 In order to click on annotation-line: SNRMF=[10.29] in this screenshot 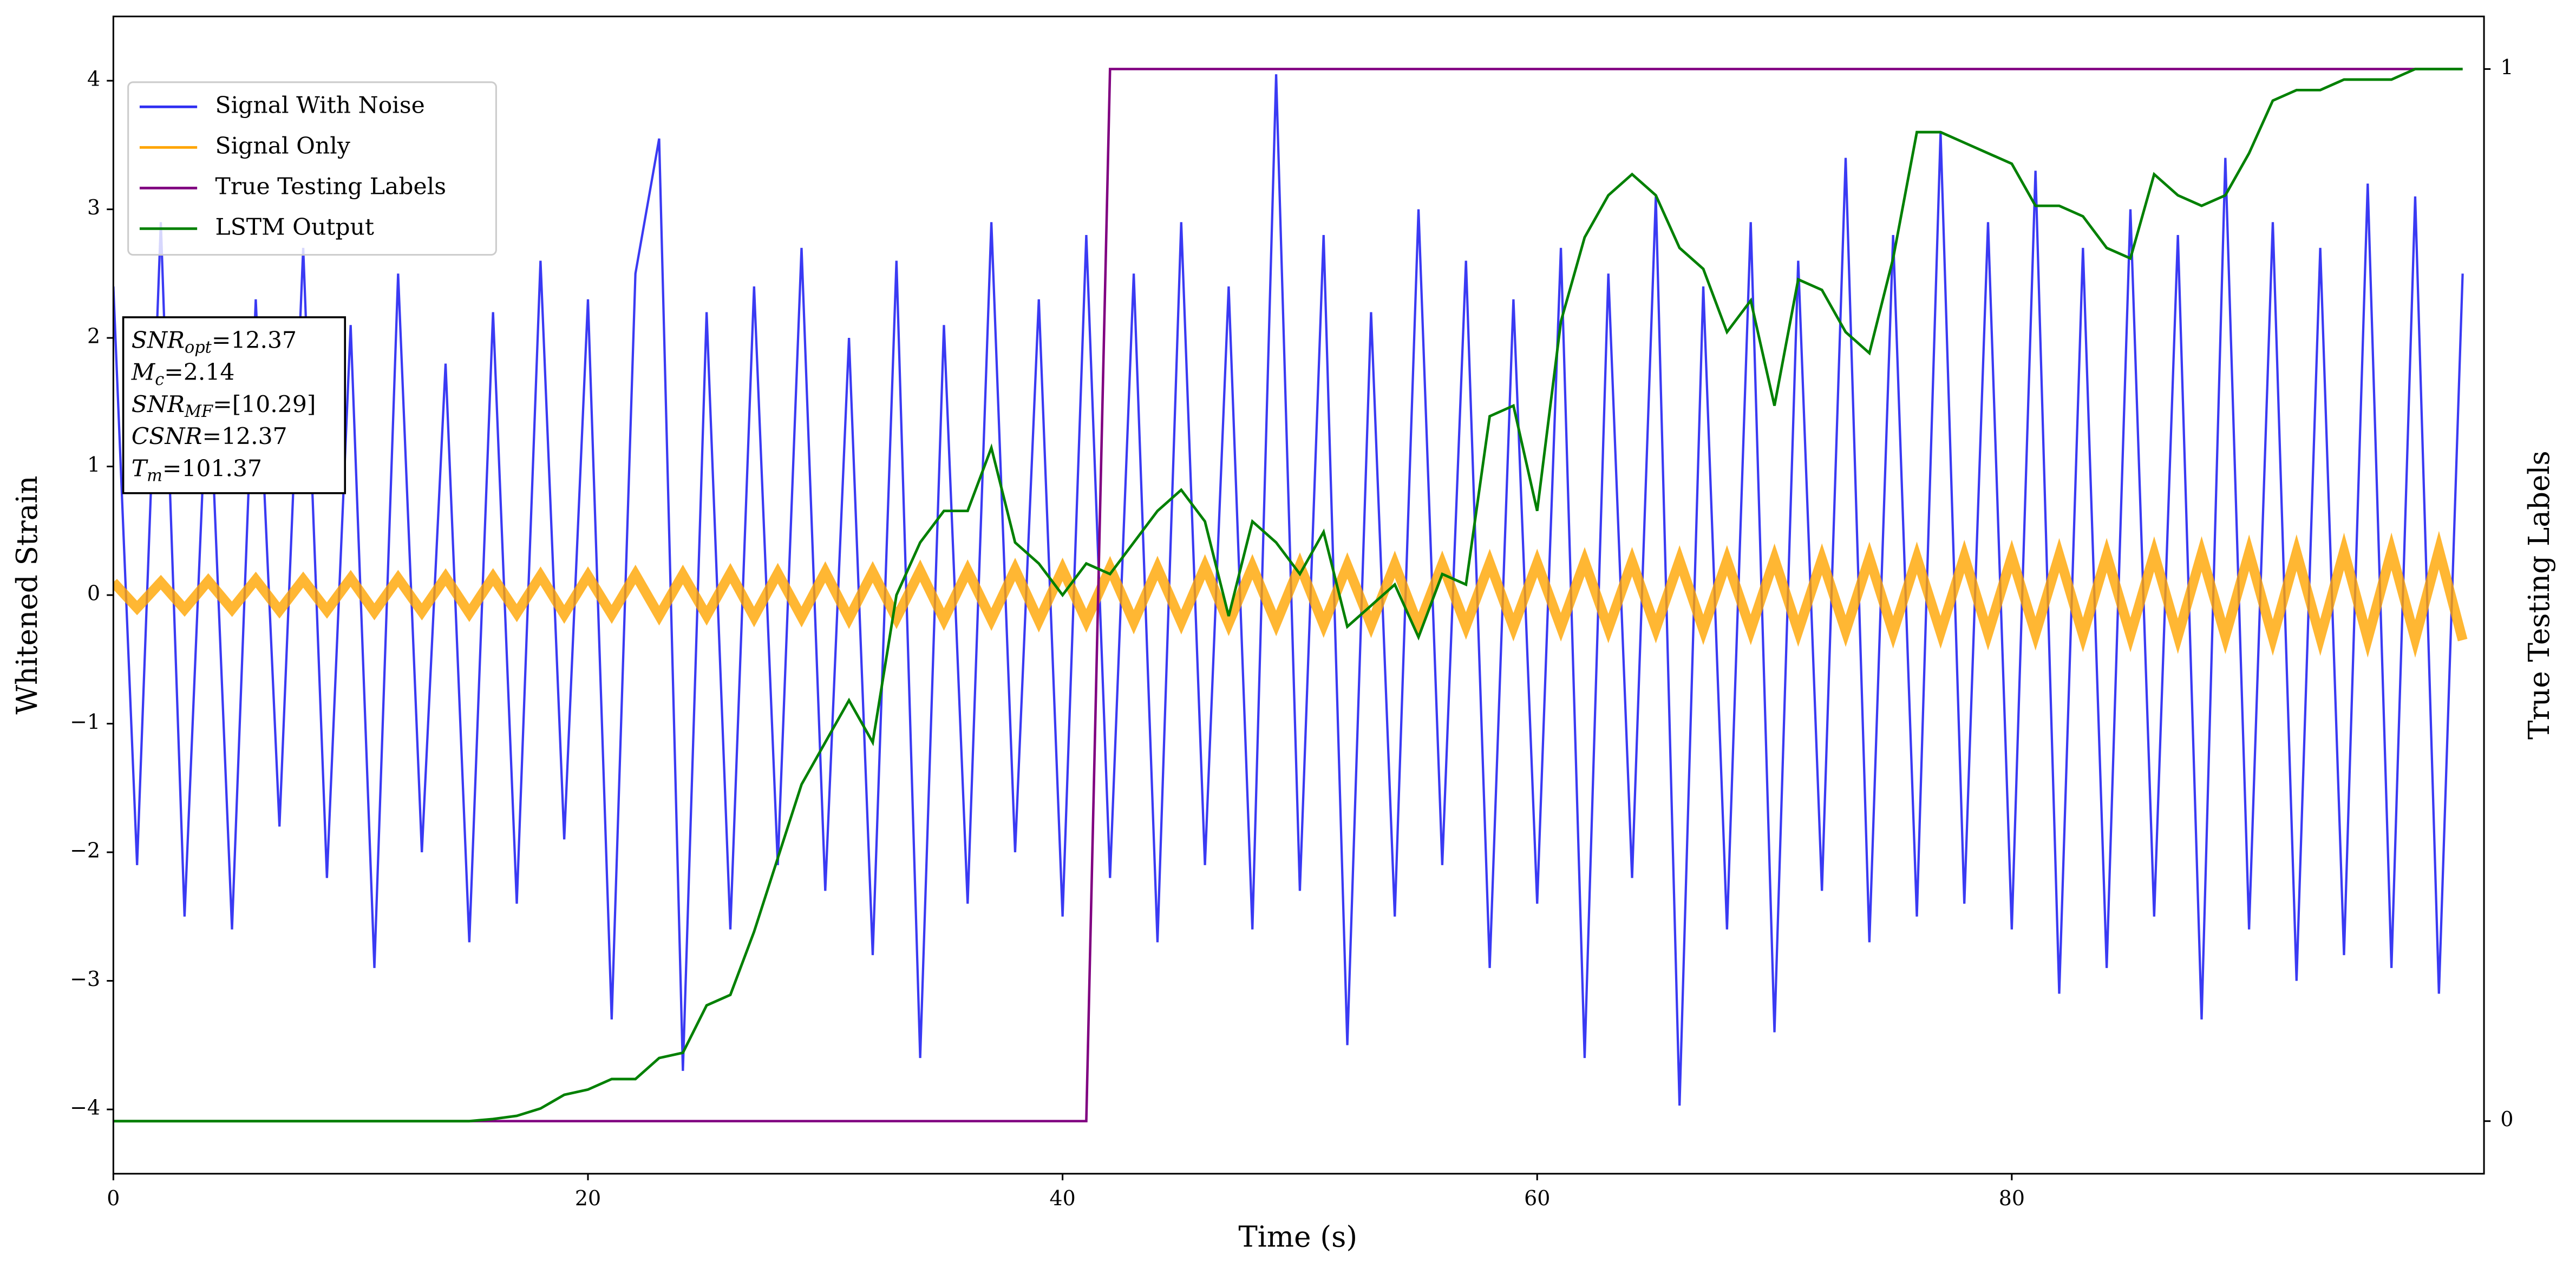, I will do `click(224, 406)`.